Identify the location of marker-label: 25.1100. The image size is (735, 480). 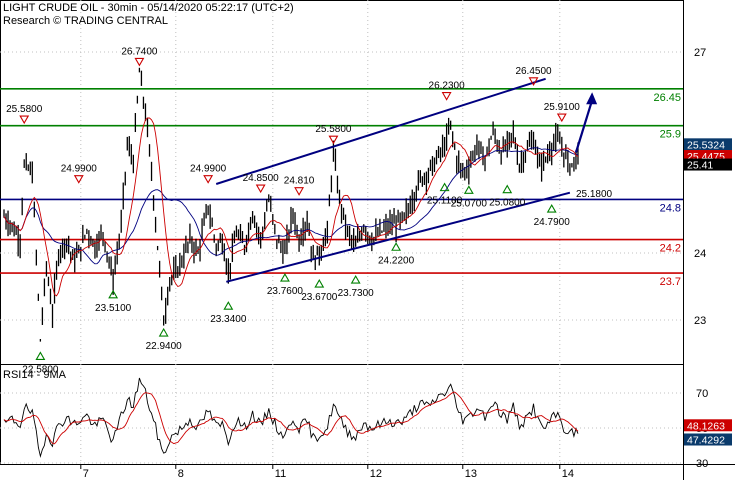
(445, 201).